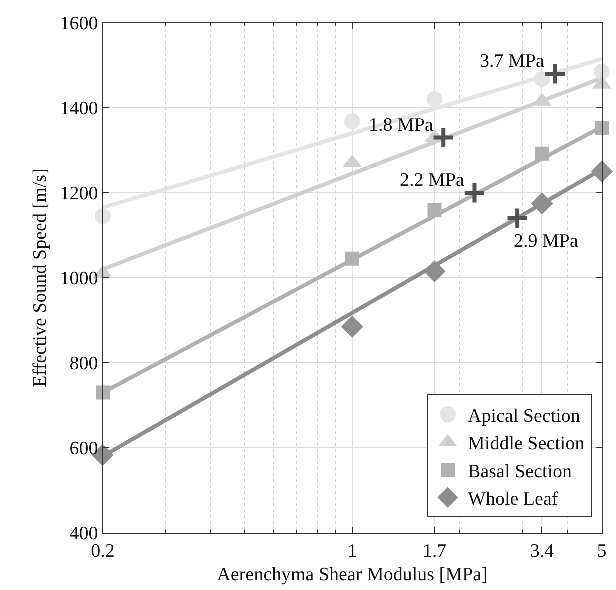 This screenshot has height=590, width=616. What do you see at coordinates (352, 575) in the screenshot?
I see `x-axis-title: Aerenchyma Shear Modulus [MPa]` at bounding box center [352, 575].